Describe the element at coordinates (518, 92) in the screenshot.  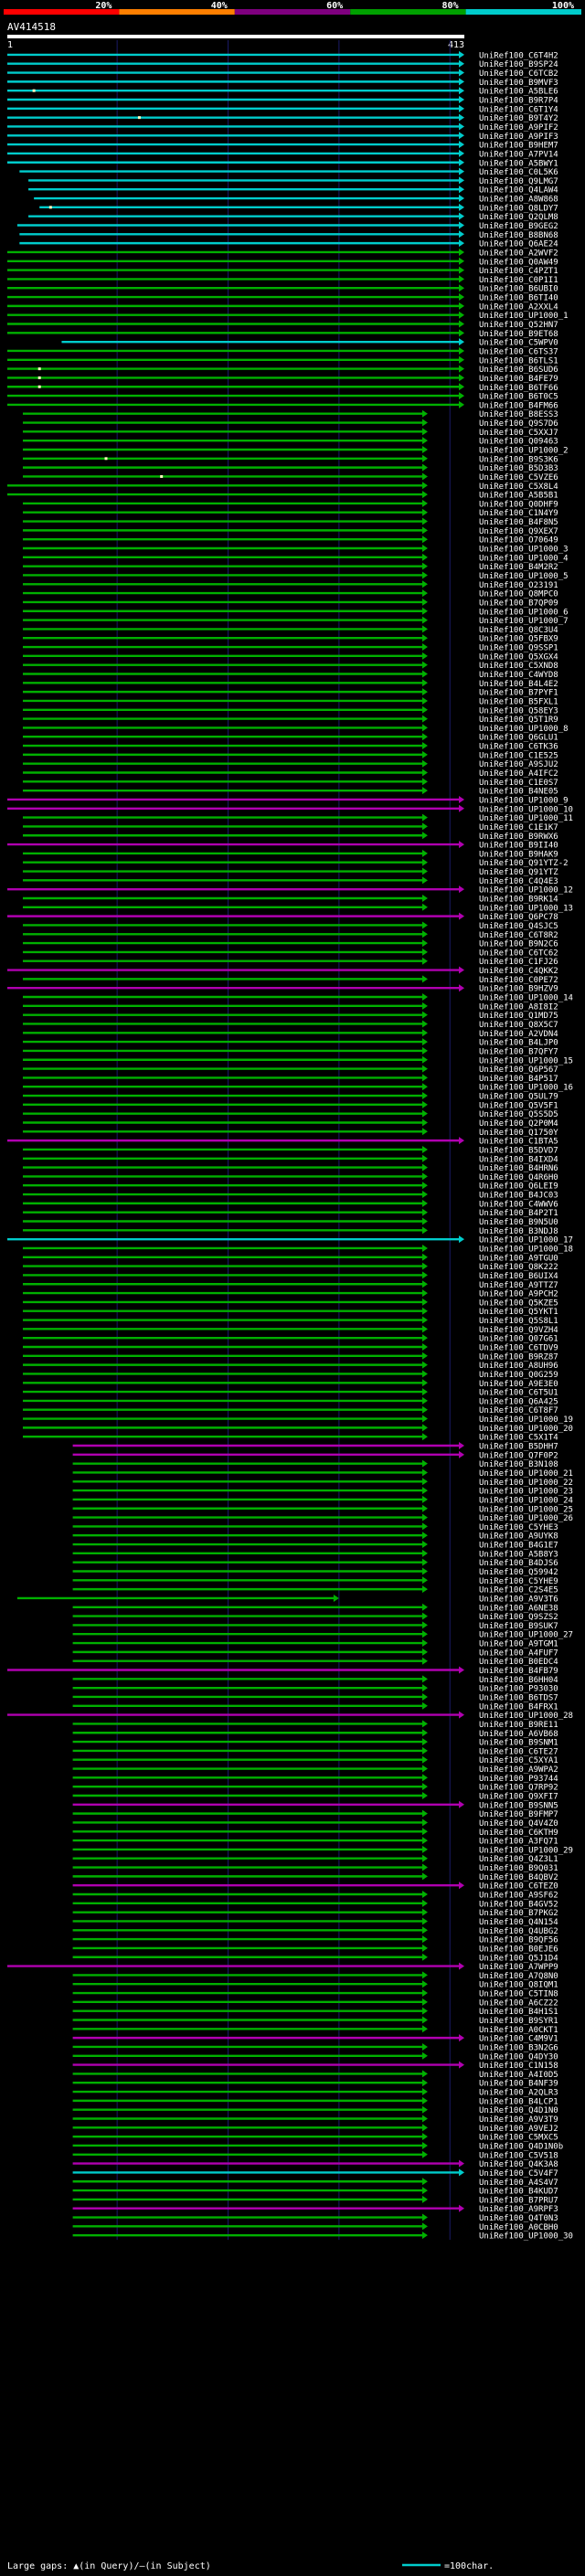
I see `hit-label: UniRef100_A5BLE6` at that location.